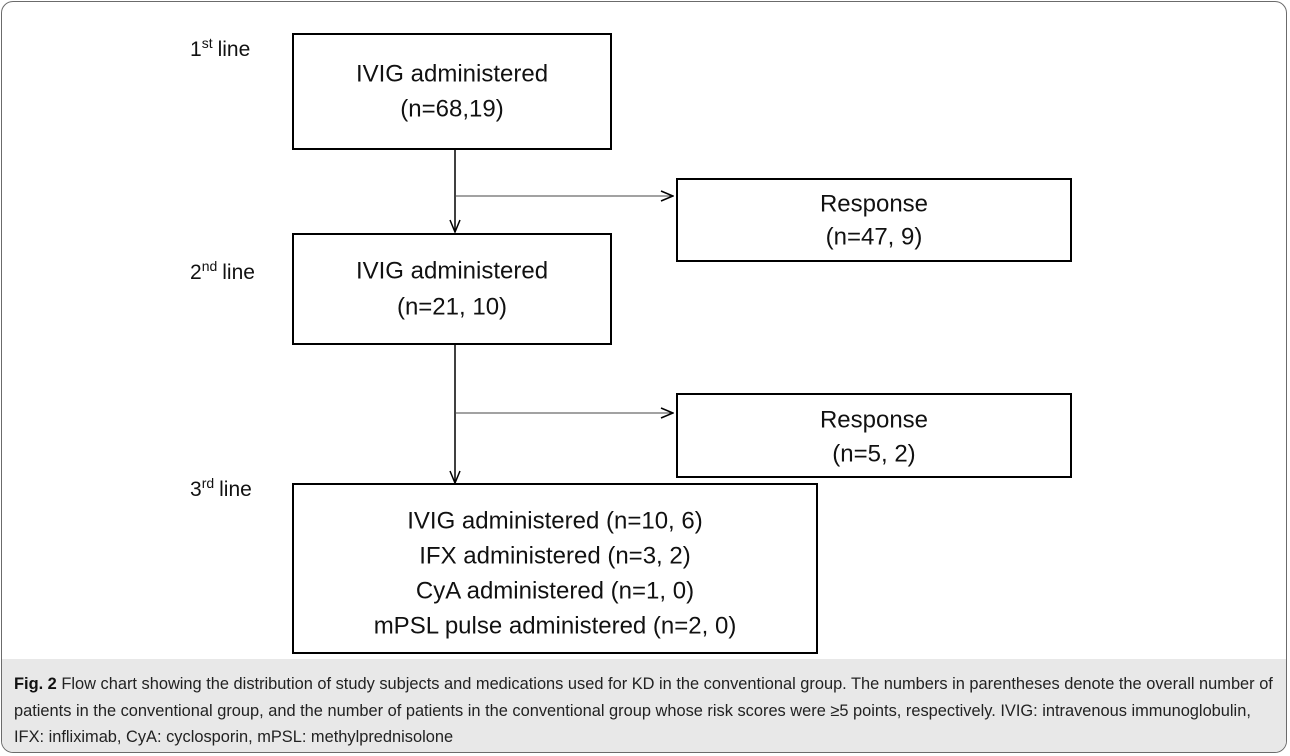  I want to click on stage-label: 2nd line, so click(222, 271).